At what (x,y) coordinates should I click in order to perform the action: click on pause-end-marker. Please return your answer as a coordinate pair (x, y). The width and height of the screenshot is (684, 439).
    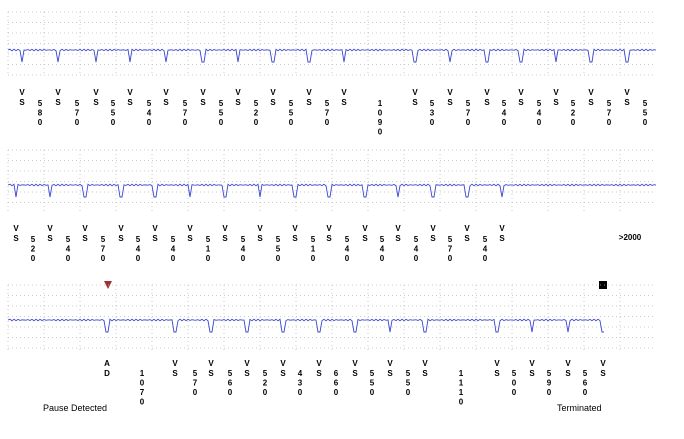
    Looking at the image, I should click on (603, 285).